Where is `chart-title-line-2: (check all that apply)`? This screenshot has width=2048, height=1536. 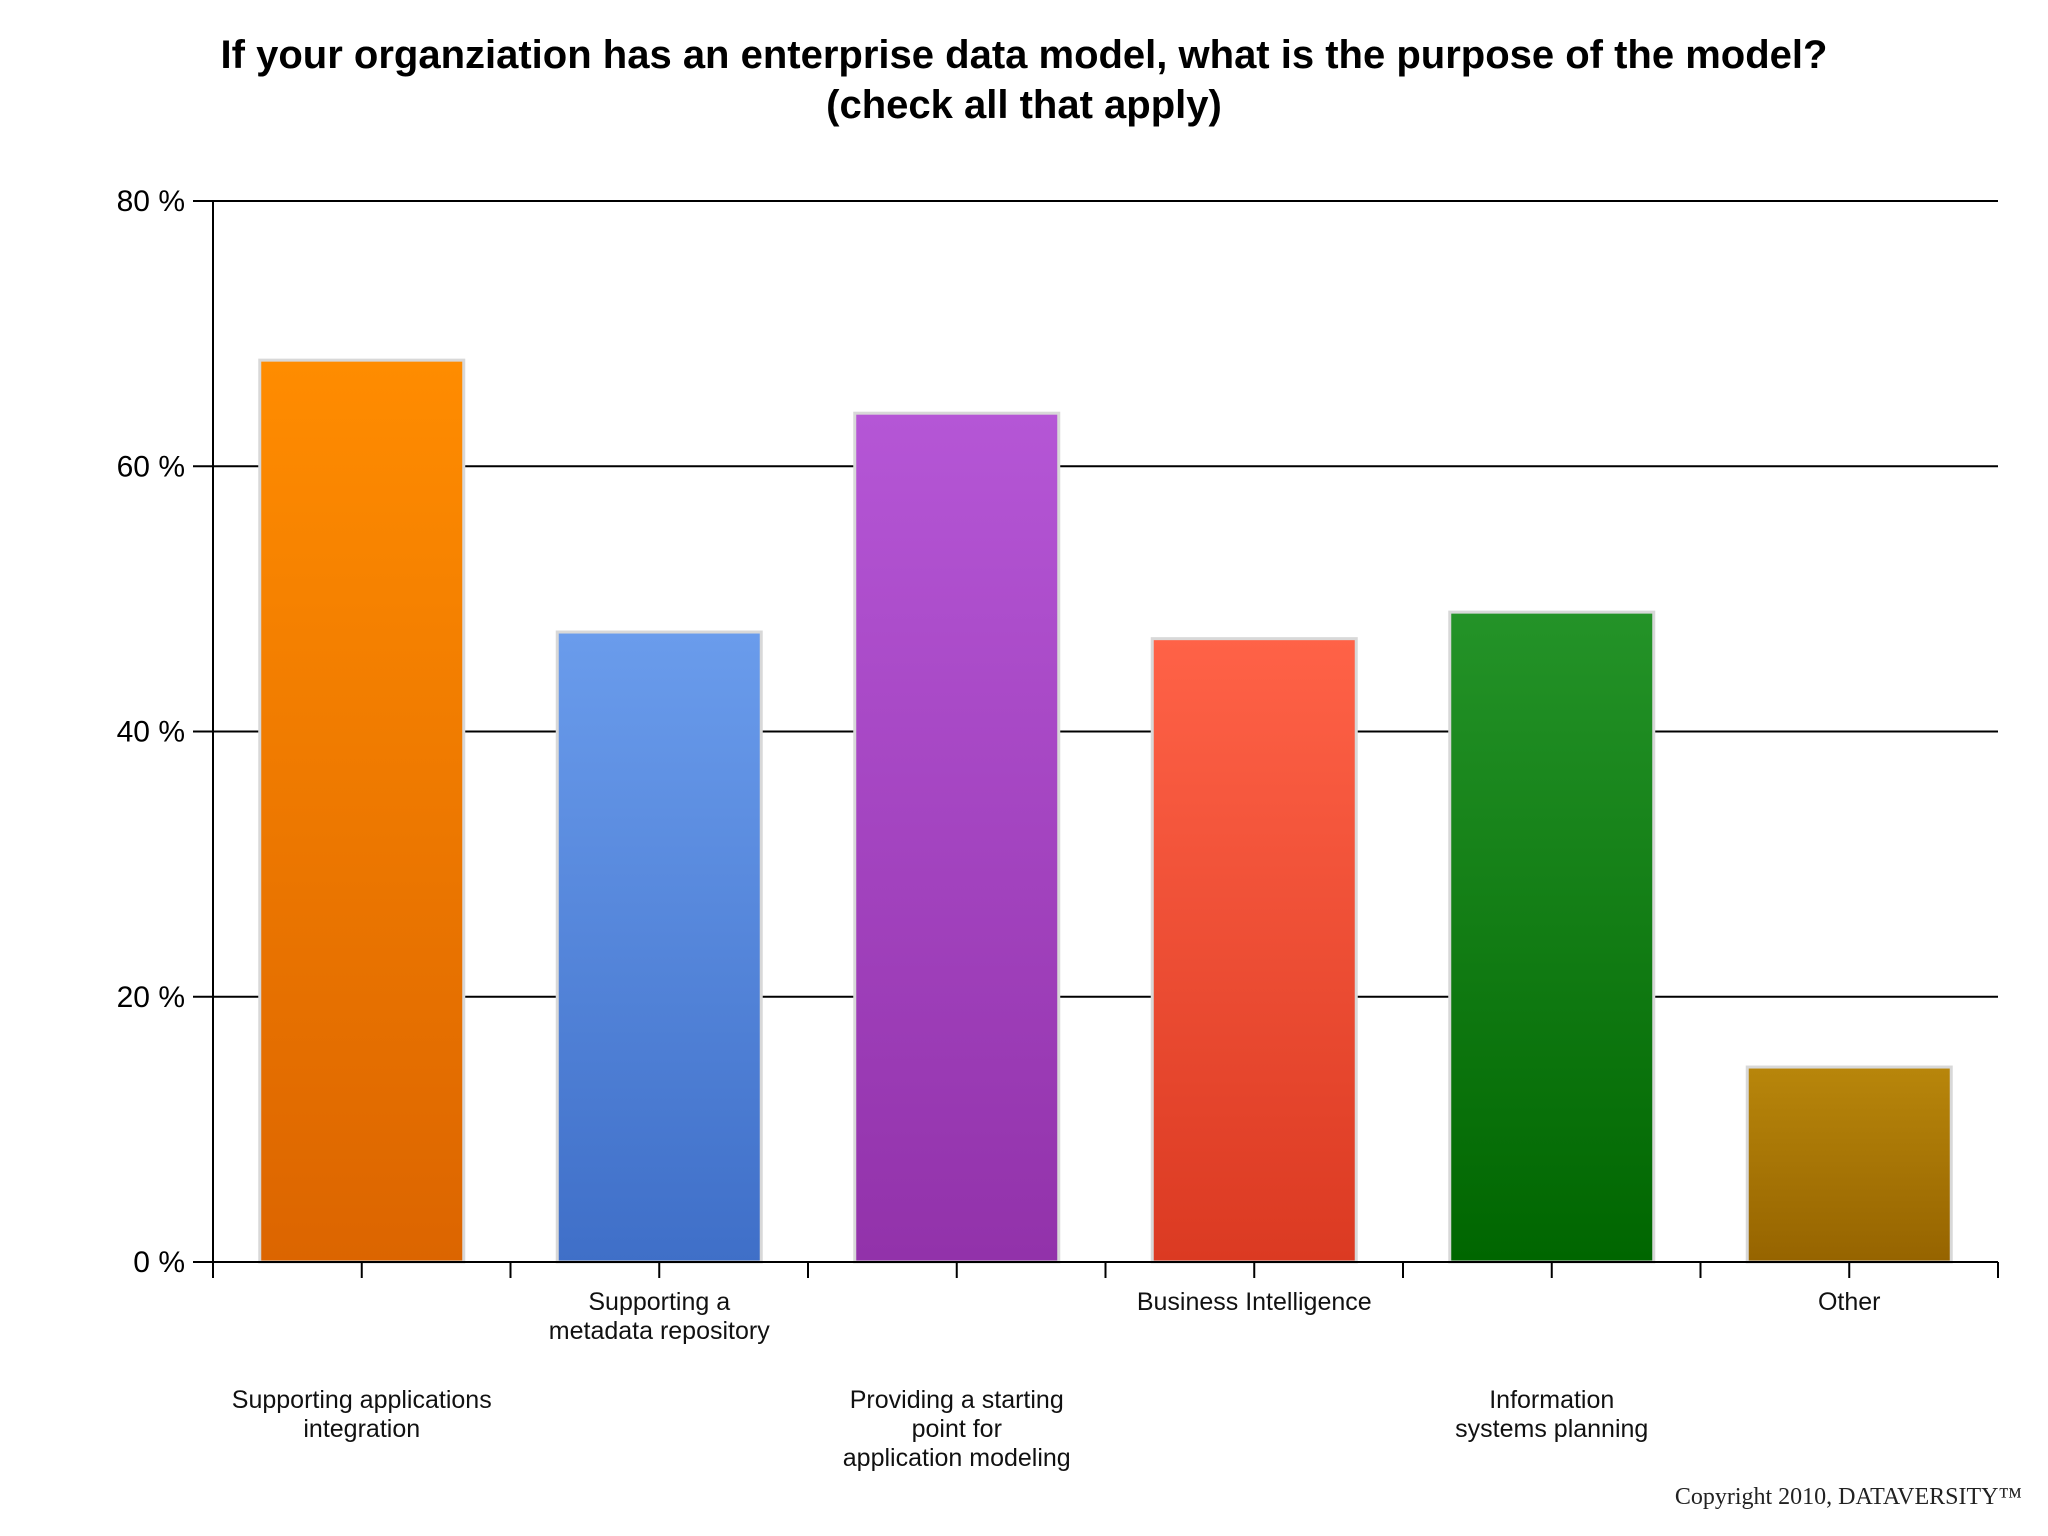 chart-title-line-2: (check all that apply) is located at coordinates (1024, 105).